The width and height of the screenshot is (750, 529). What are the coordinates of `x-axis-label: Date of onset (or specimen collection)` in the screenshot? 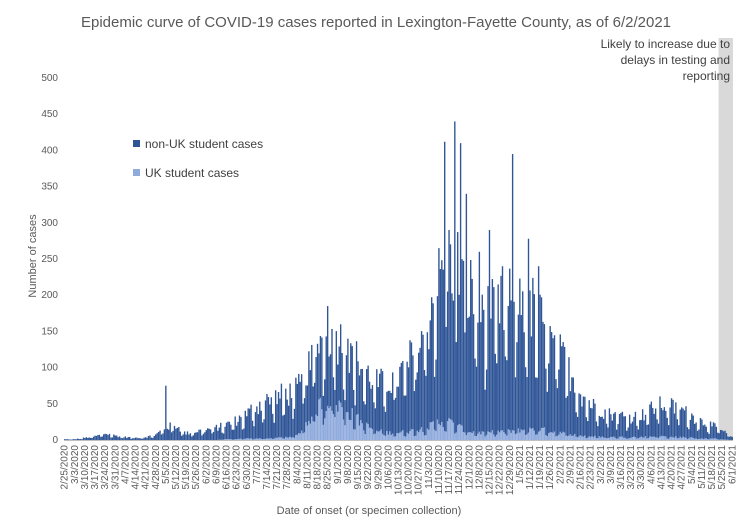 It's located at (369, 511).